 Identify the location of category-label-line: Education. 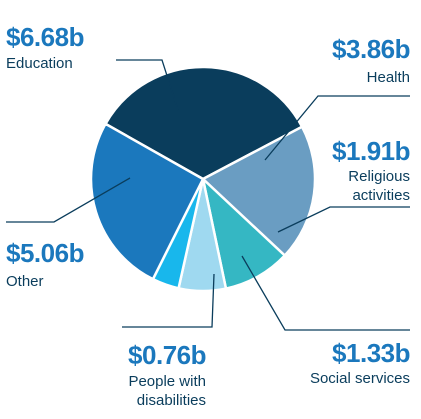
(39, 63).